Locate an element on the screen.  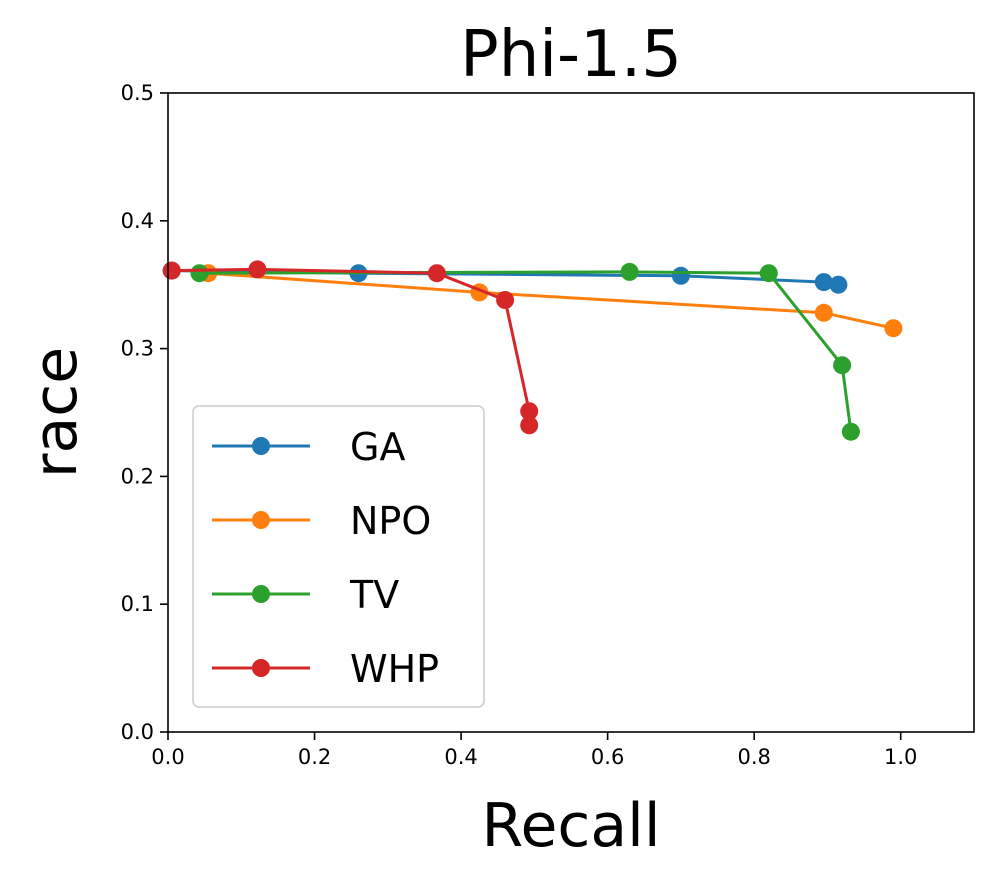
series-line-npo is located at coordinates (550, 300).